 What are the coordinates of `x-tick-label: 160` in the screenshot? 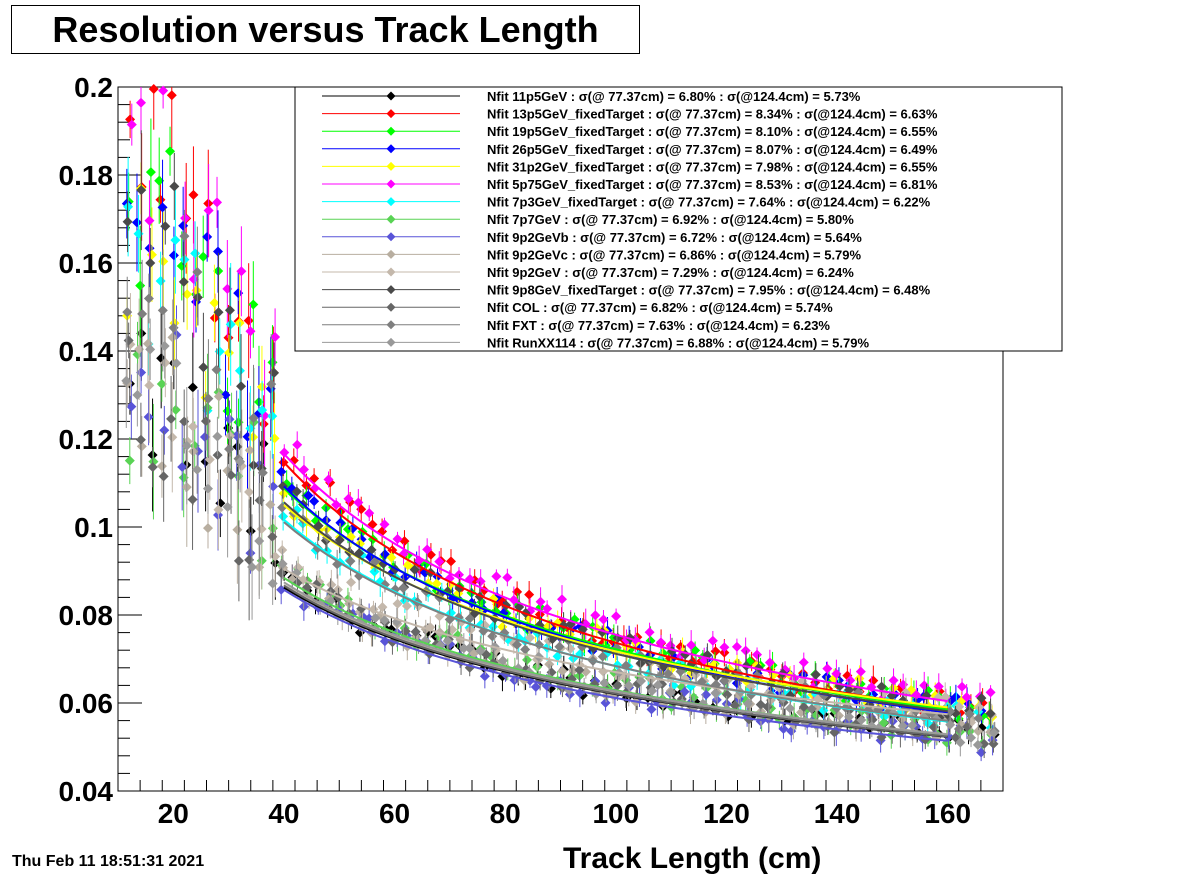 It's located at (947, 813).